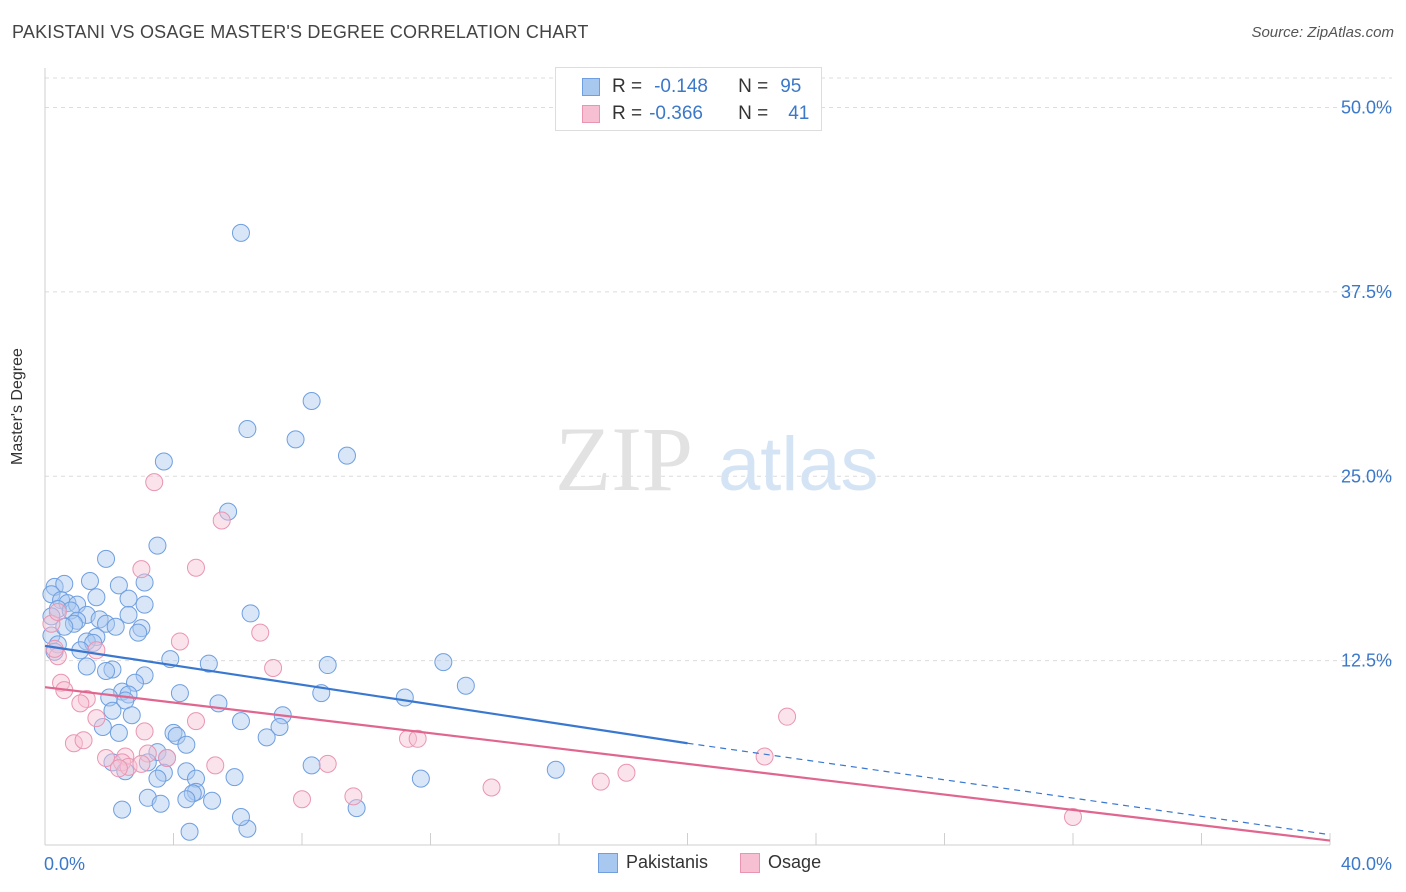 This screenshot has height=892, width=1406. I want to click on y-axis-label: Master's Degree, so click(17, 406).